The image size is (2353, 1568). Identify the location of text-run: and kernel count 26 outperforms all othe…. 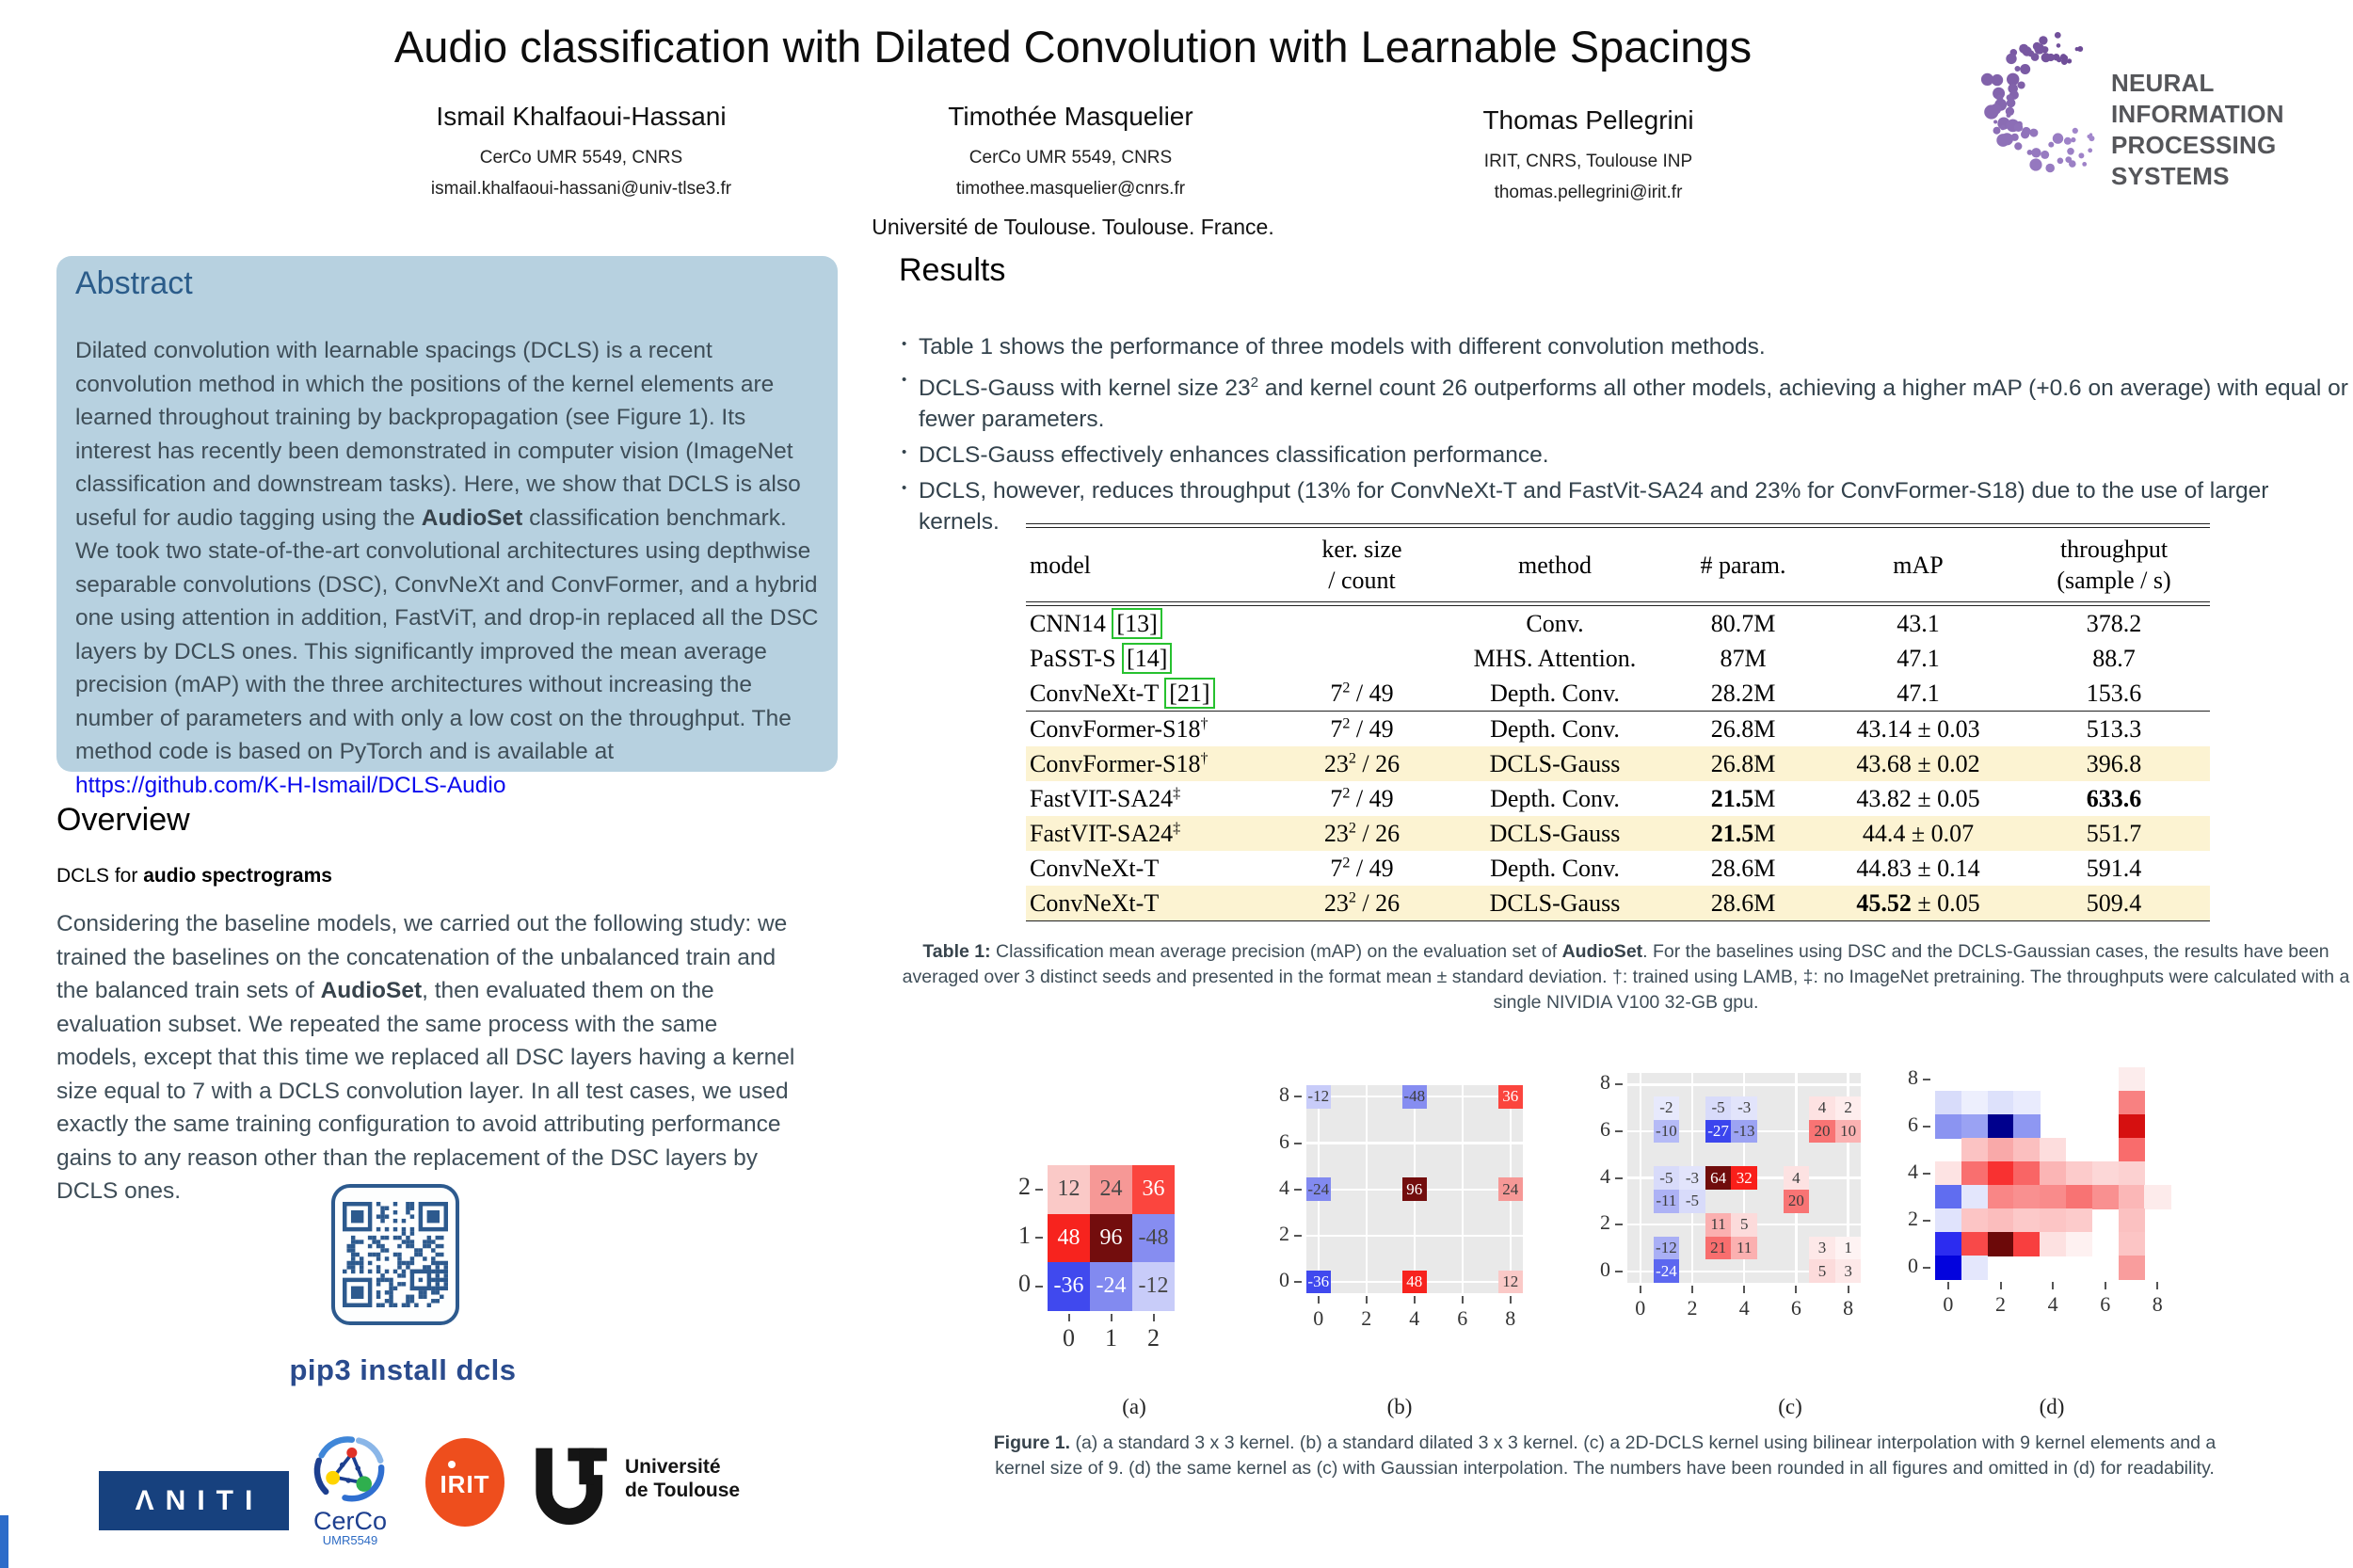
(1634, 404).